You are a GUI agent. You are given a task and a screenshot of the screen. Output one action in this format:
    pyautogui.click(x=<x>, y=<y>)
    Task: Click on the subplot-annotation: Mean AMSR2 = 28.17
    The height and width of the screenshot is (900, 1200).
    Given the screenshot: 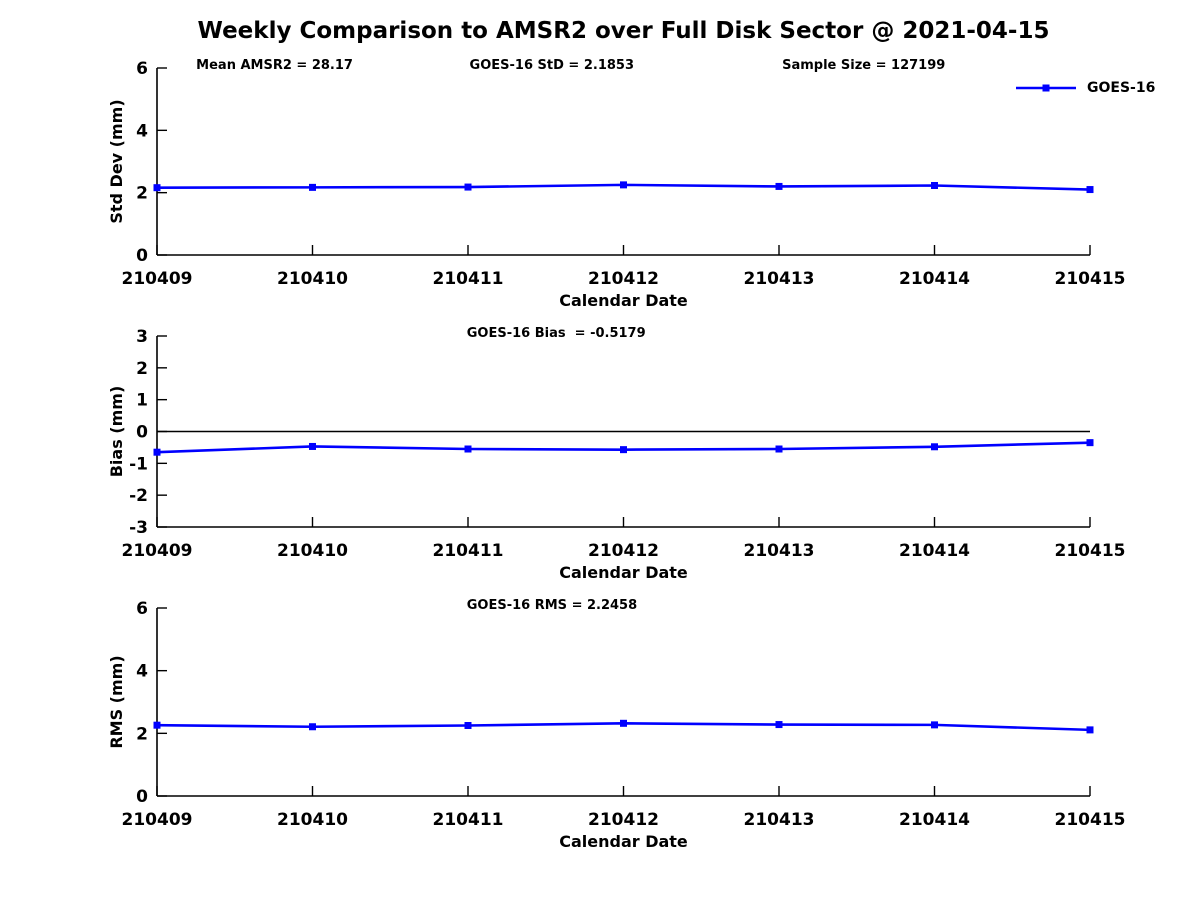 What is the action you would take?
    pyautogui.click(x=274, y=65)
    